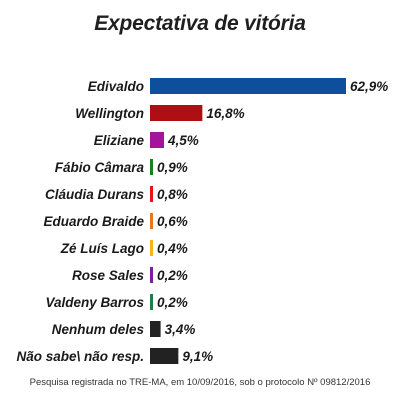  Describe the element at coordinates (94, 302) in the screenshot. I see `category-label: Valdeny Barros` at that location.